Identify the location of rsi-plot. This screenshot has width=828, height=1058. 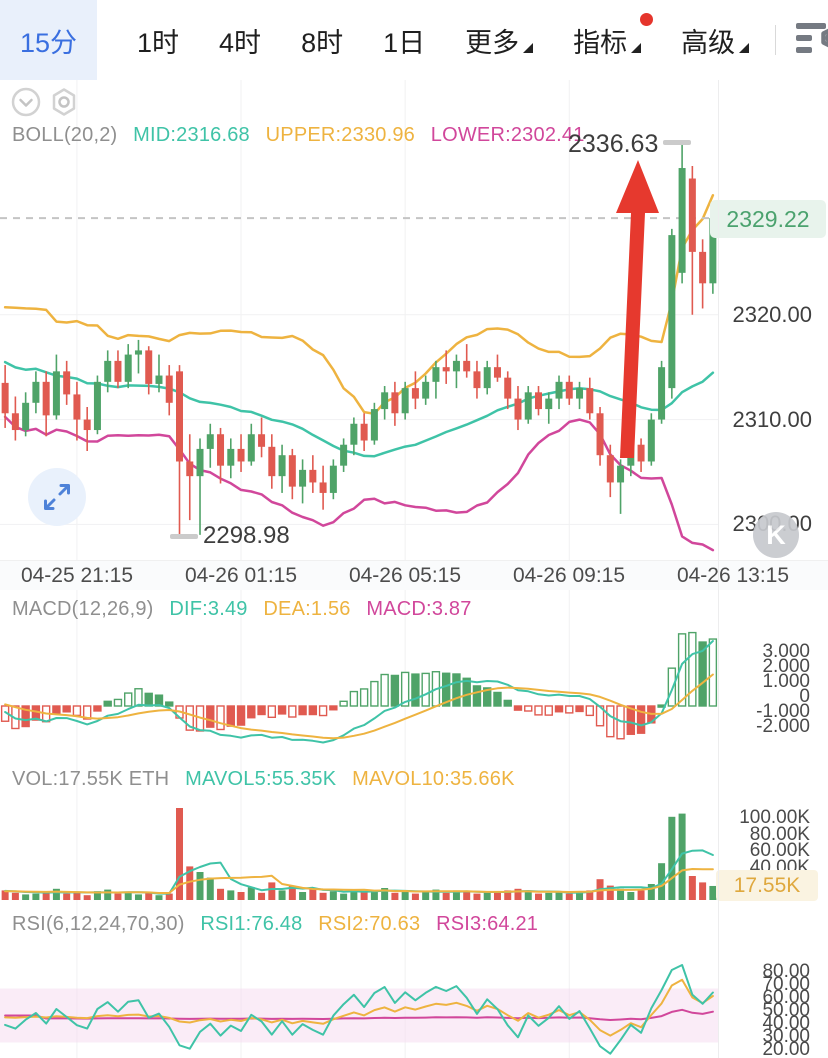
(414, 981).